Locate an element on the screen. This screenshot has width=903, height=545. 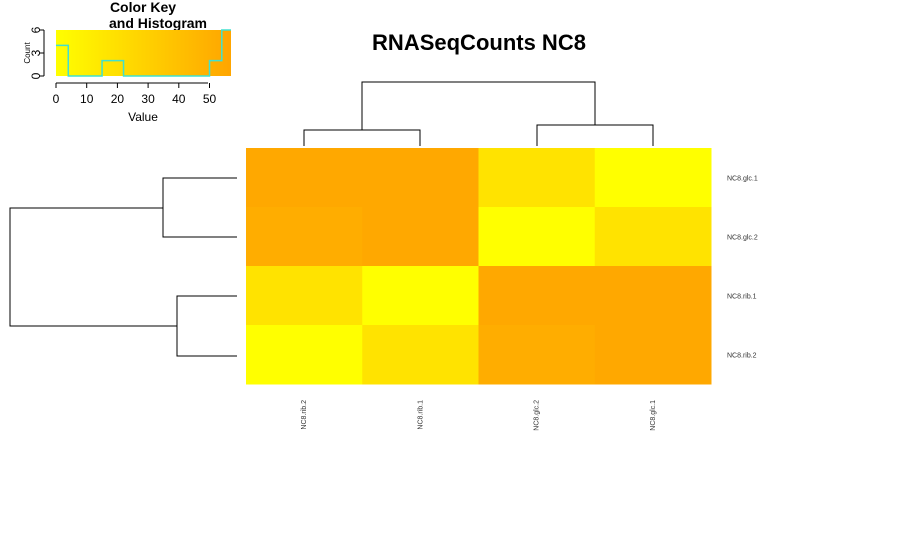
color-key-xlabel: Value is located at coordinates (143, 117).